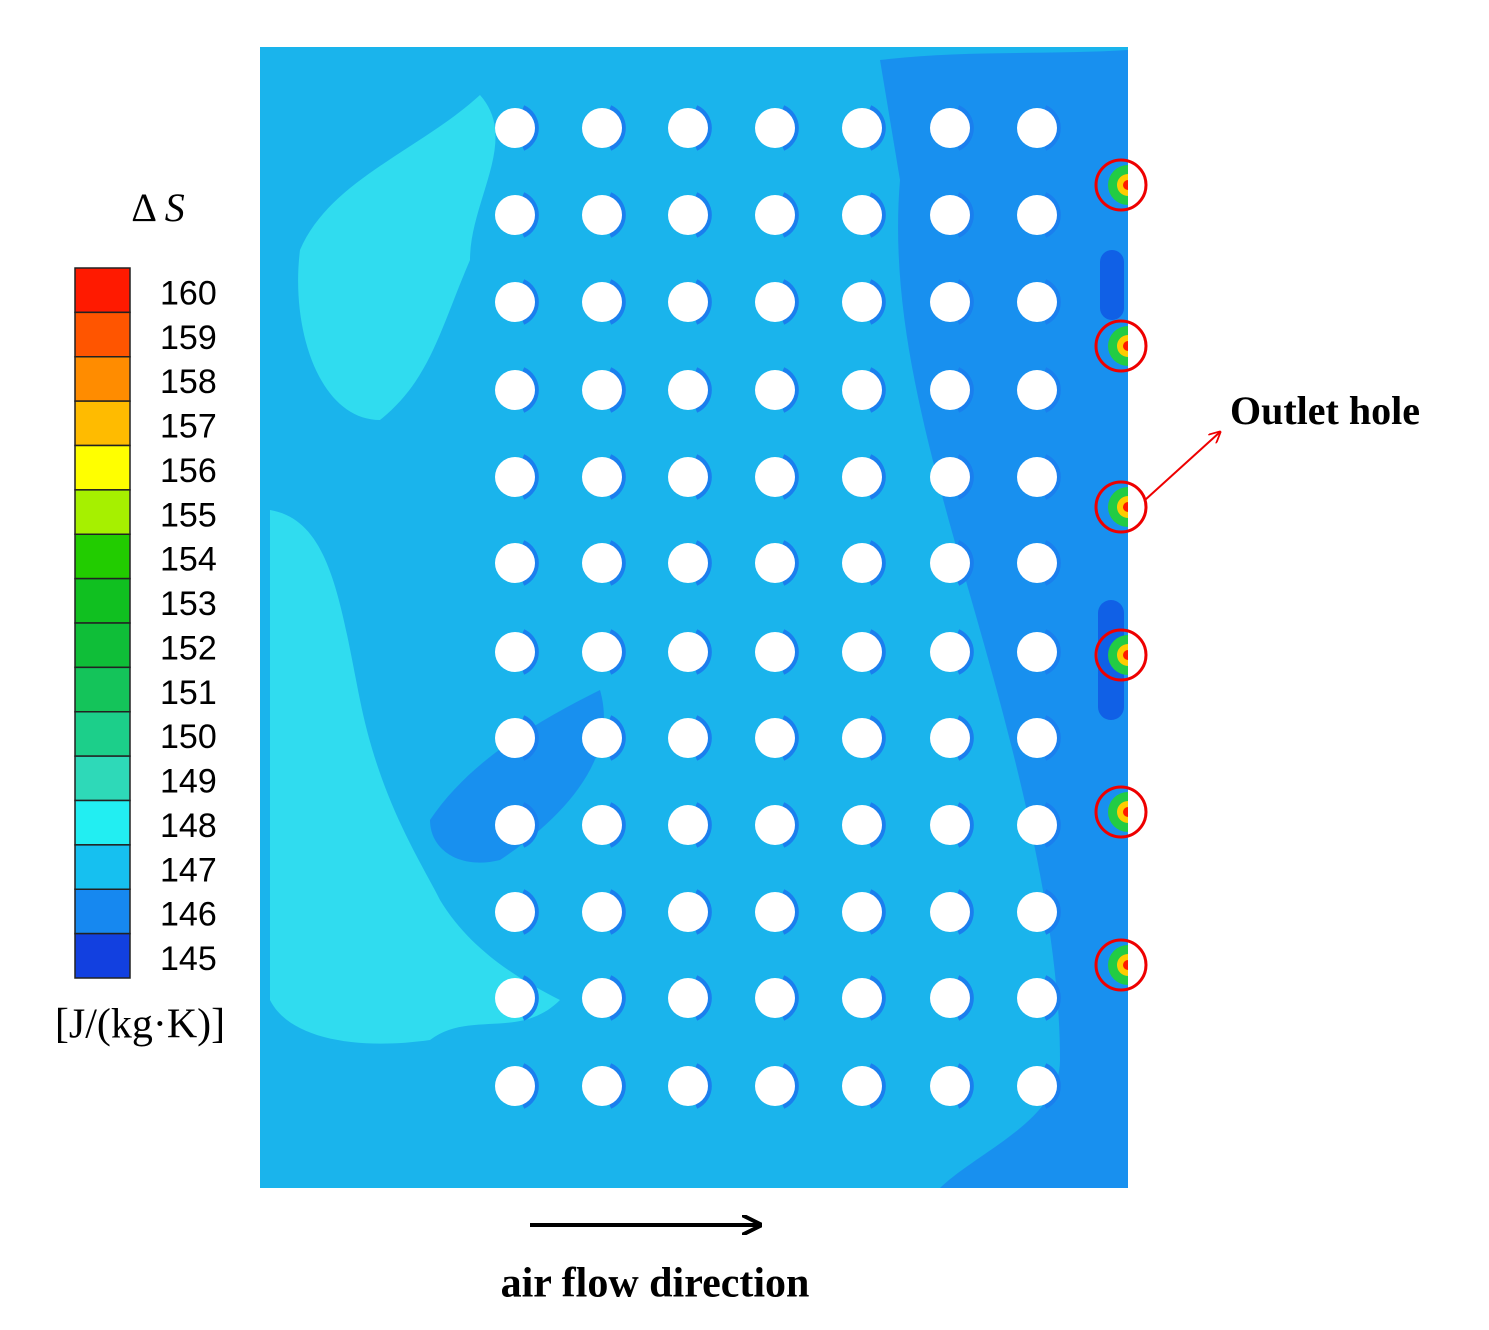 This screenshot has height=1330, width=1489. What do you see at coordinates (188, 693) in the screenshot?
I see `level-label: 151` at bounding box center [188, 693].